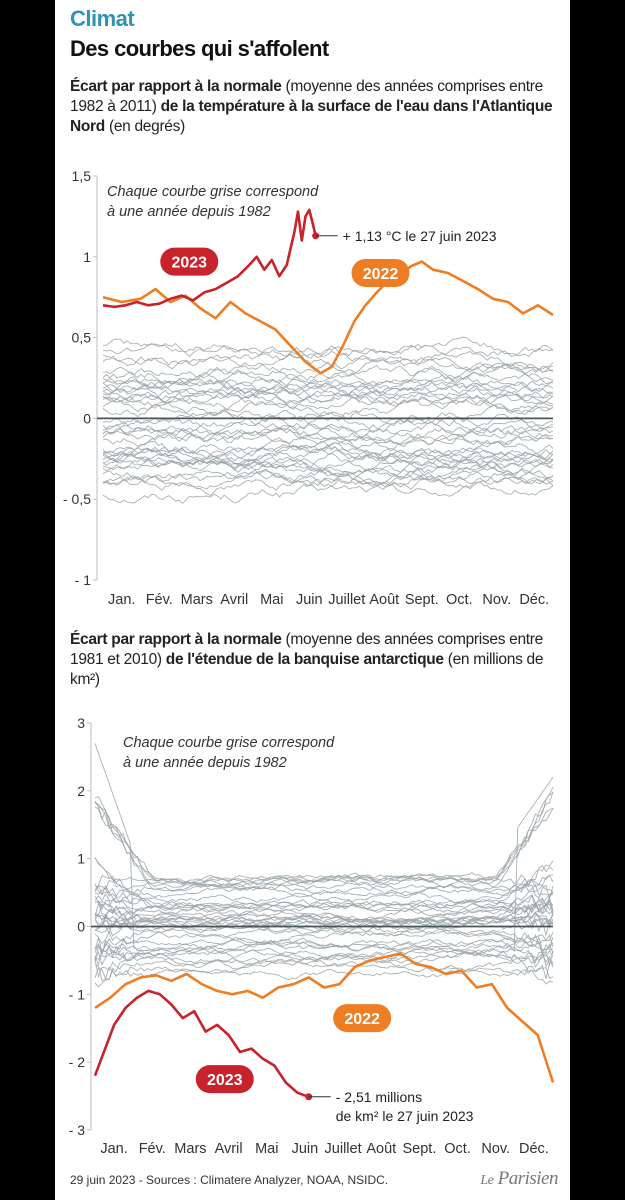  What do you see at coordinates (534, 1149) in the screenshot?
I see `x-tick-label: Déc.` at bounding box center [534, 1149].